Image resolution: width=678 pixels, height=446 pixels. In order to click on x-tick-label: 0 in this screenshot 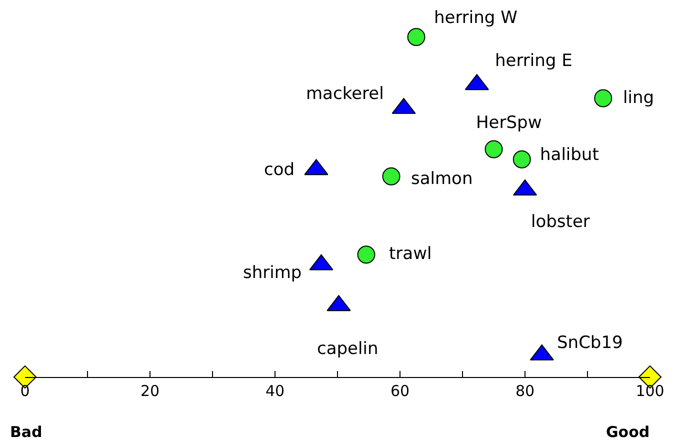, I will do `click(25, 391)`.